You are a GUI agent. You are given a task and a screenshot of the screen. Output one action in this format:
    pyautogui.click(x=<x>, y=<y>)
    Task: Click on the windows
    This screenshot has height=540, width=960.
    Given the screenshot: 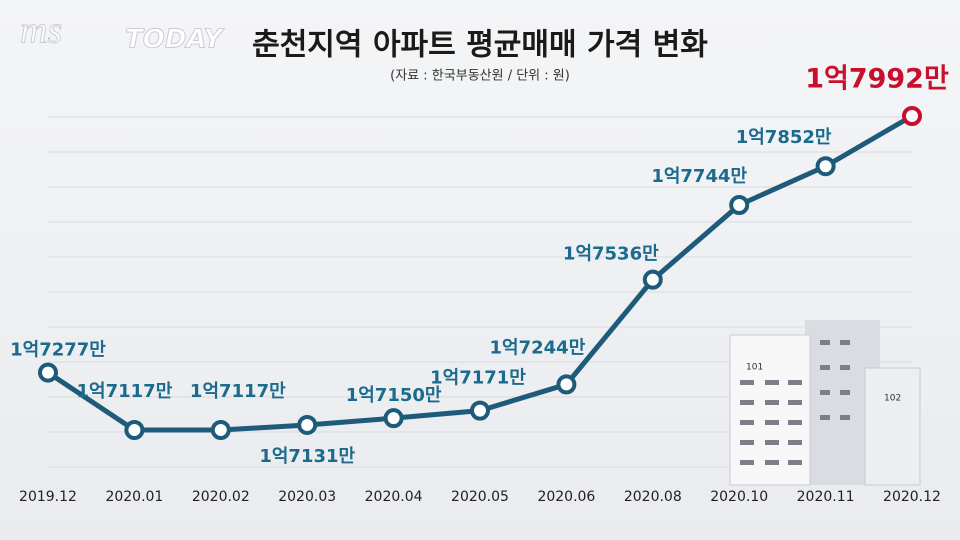 What is the action you would take?
    pyautogui.click(x=795, y=402)
    